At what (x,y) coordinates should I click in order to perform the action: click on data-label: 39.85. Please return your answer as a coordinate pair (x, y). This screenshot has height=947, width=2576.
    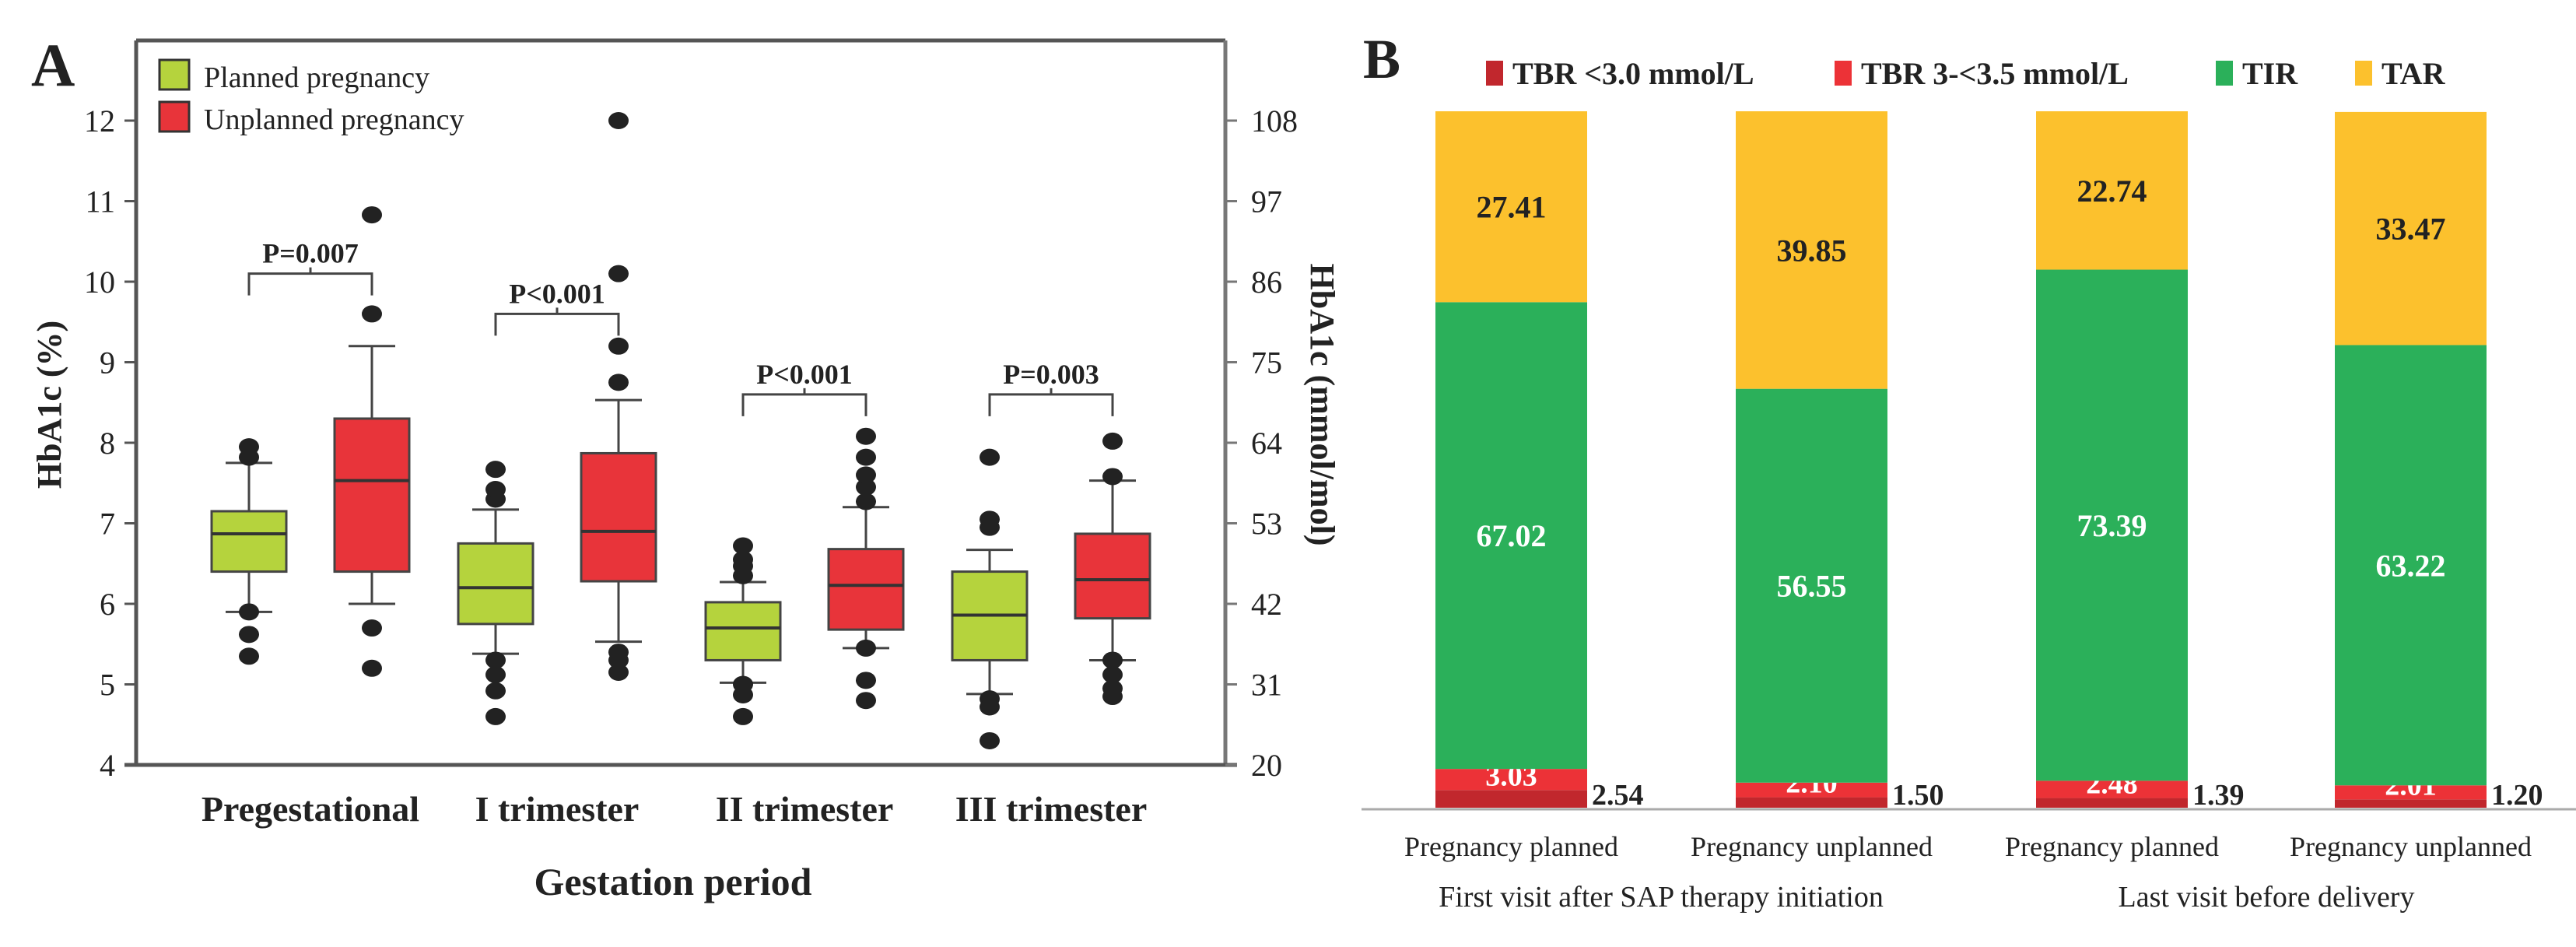
    Looking at the image, I should click on (1812, 250).